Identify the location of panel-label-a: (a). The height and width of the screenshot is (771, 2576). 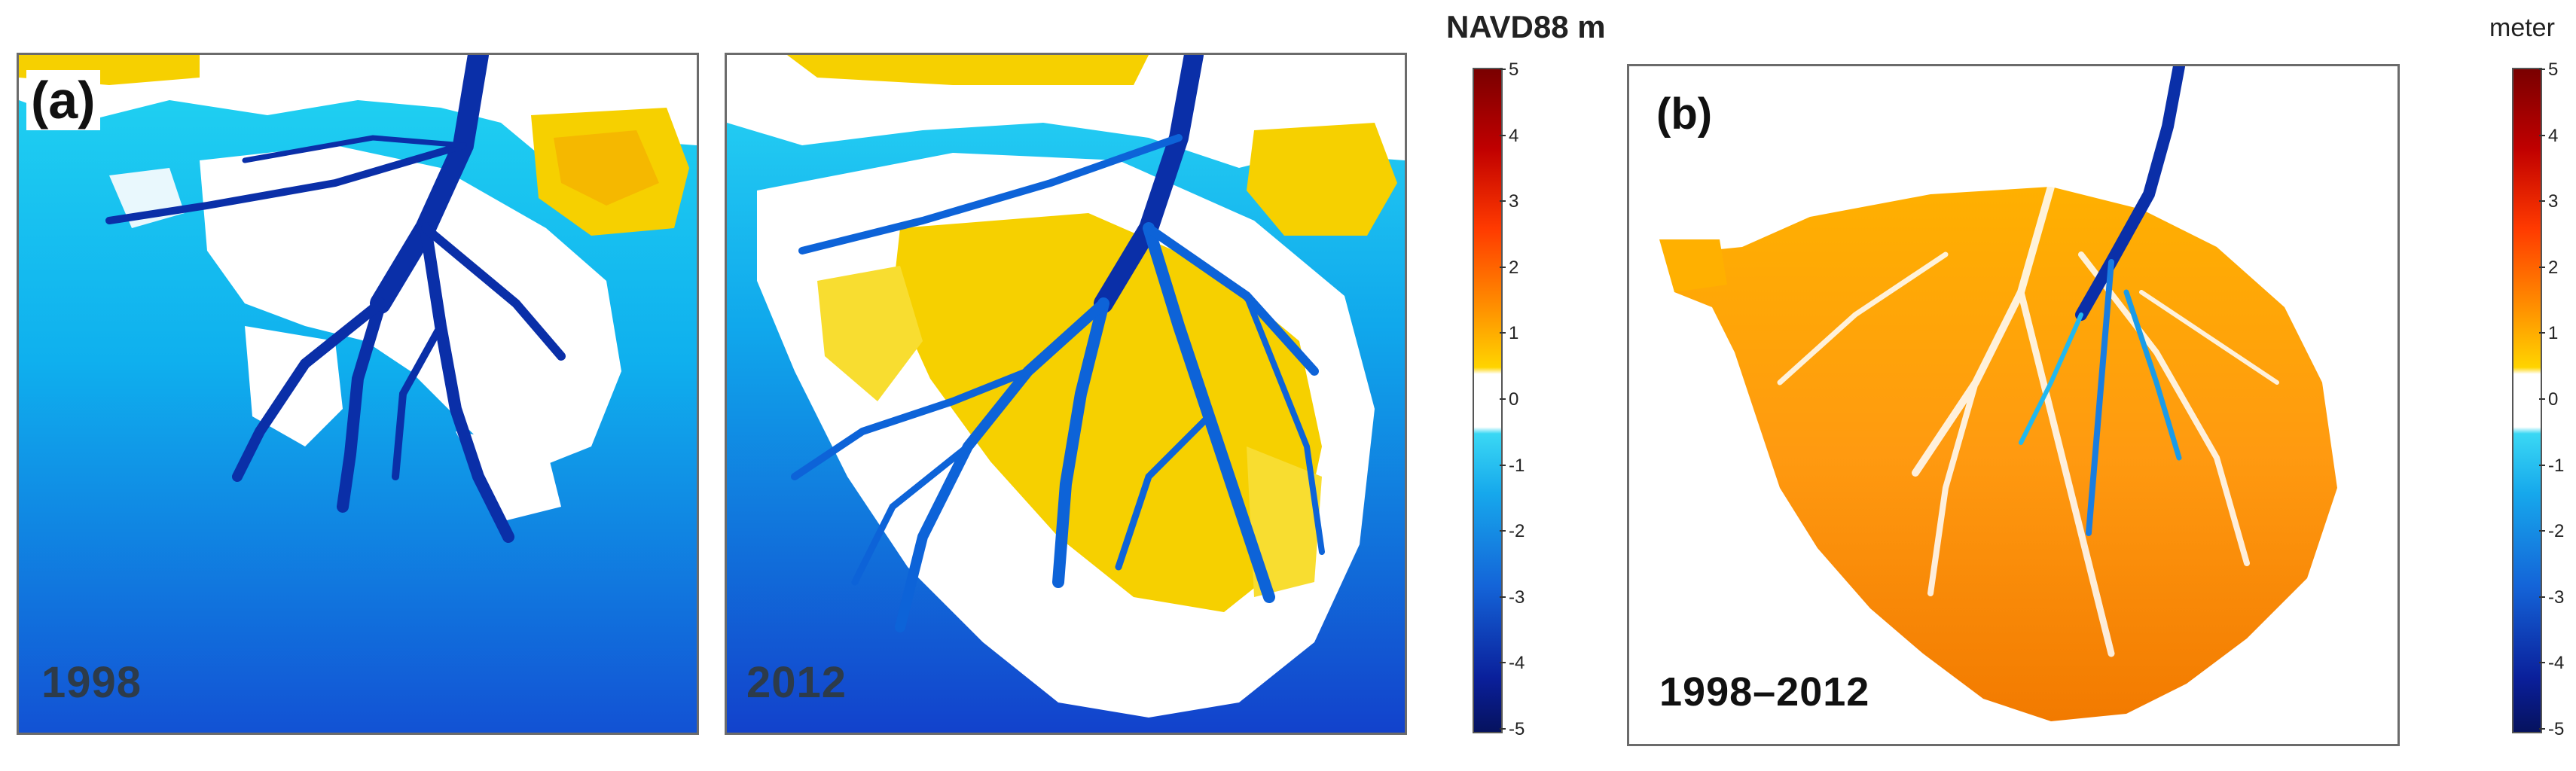
(63, 100).